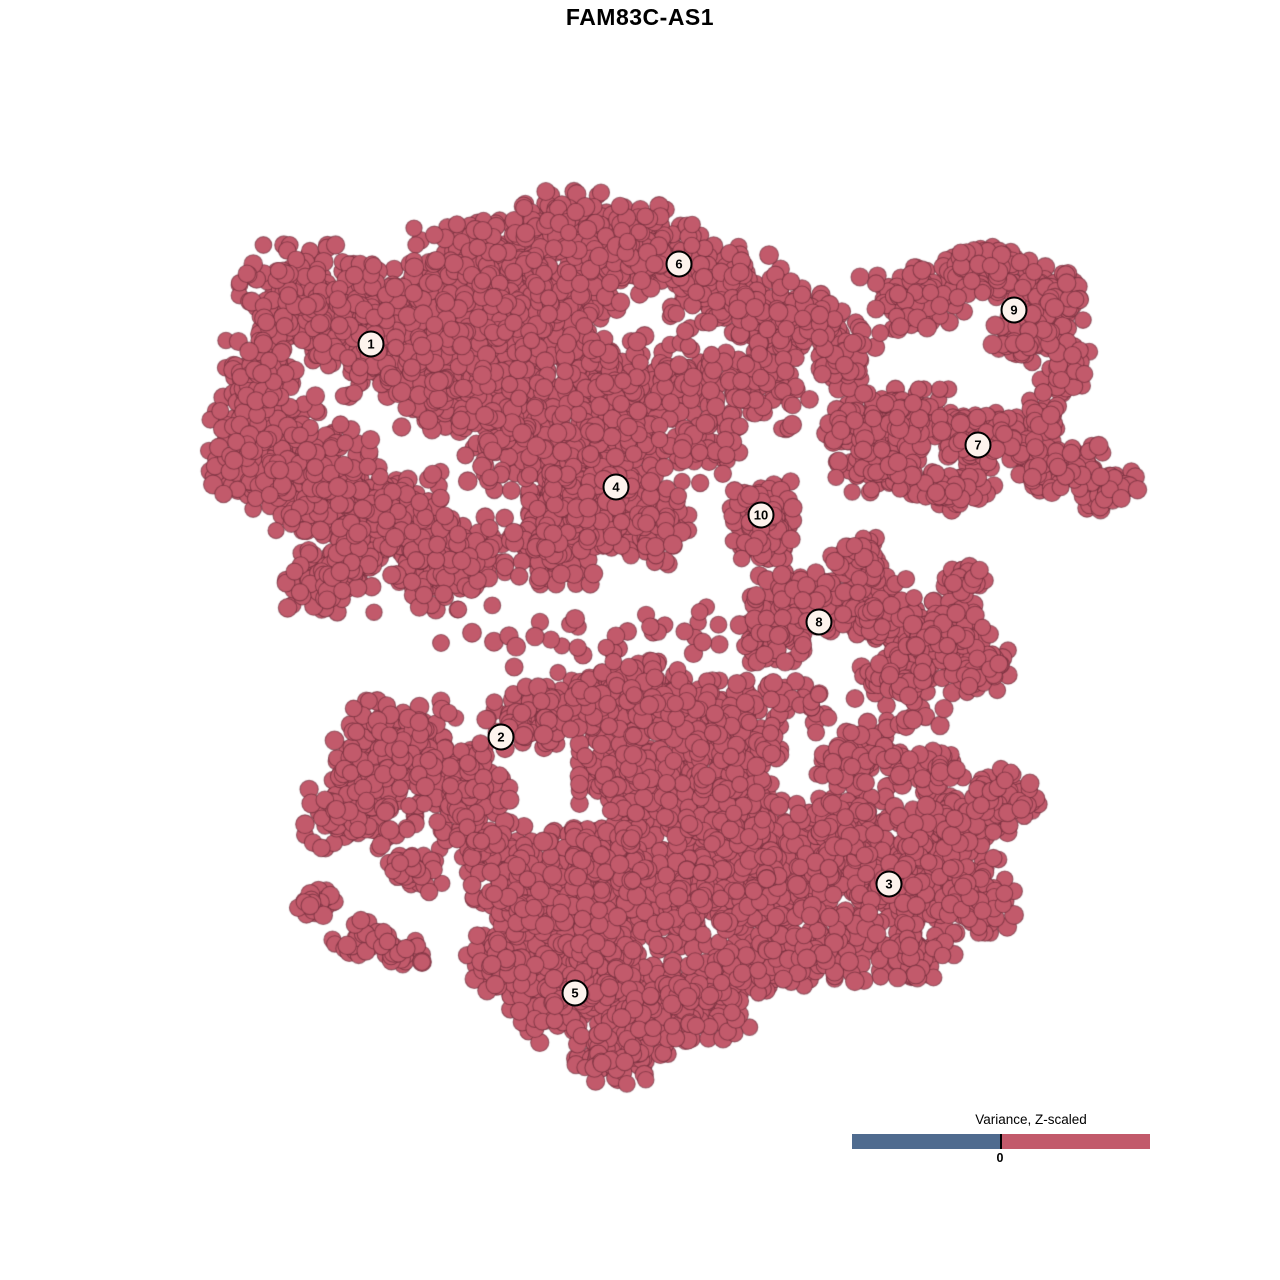 Image resolution: width=1280 pixels, height=1280 pixels. I want to click on colorbar-positive-half, so click(1075, 1141).